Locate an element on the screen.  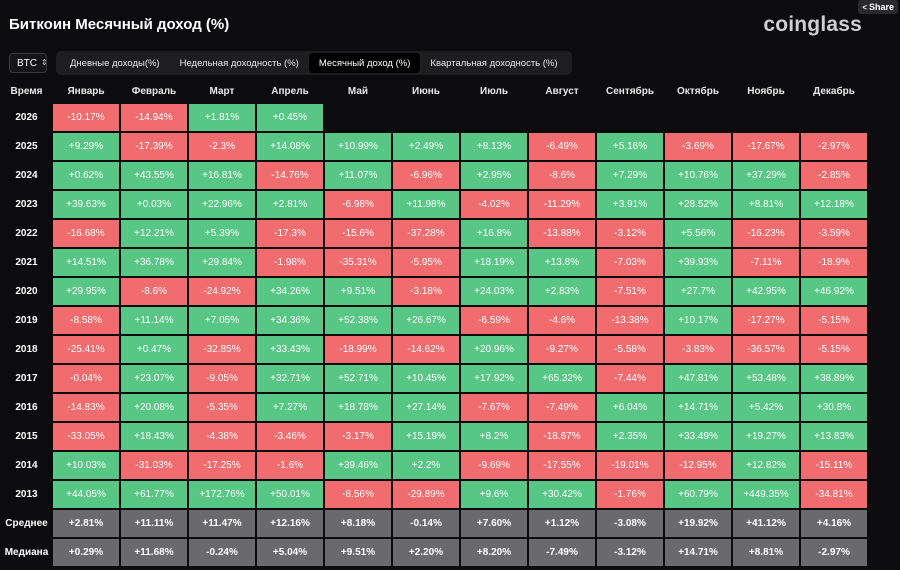
column-header: Май is located at coordinates (358, 91).